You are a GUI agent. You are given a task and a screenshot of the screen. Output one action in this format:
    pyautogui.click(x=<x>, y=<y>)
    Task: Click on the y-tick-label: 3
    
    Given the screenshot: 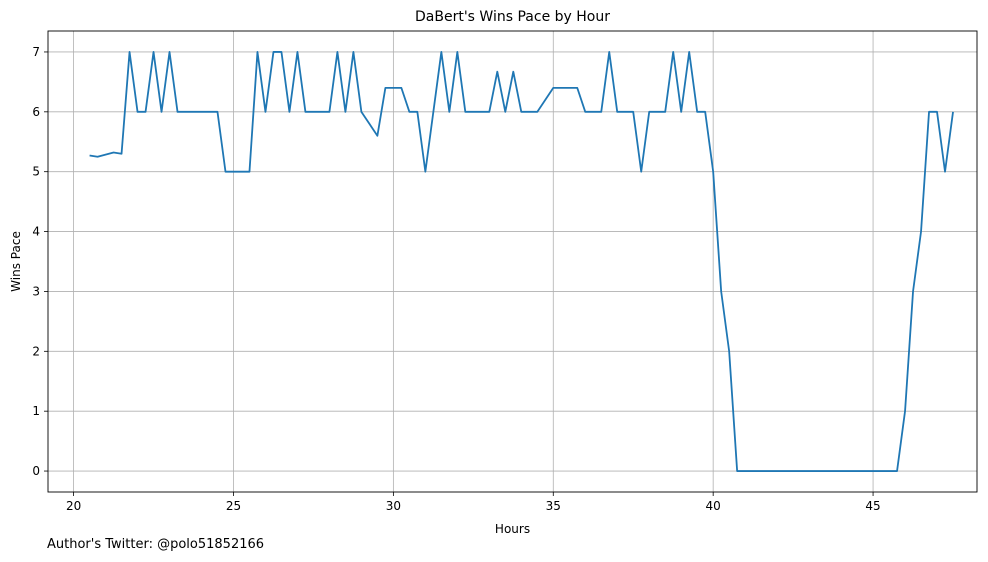 What is the action you would take?
    pyautogui.click(x=36, y=291)
    